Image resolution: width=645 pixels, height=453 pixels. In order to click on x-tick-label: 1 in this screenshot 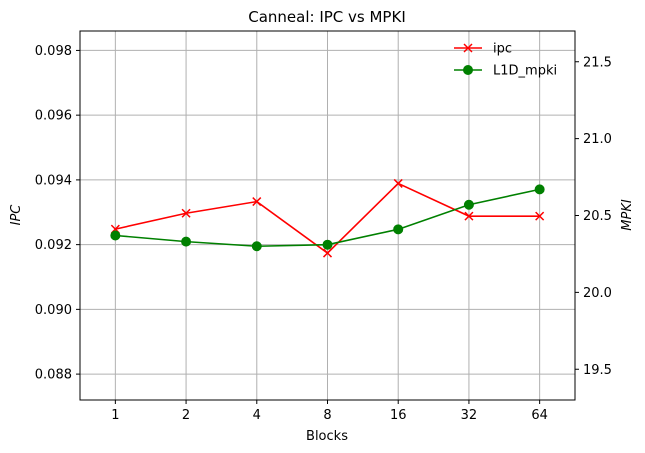, I will do `click(115, 415)`.